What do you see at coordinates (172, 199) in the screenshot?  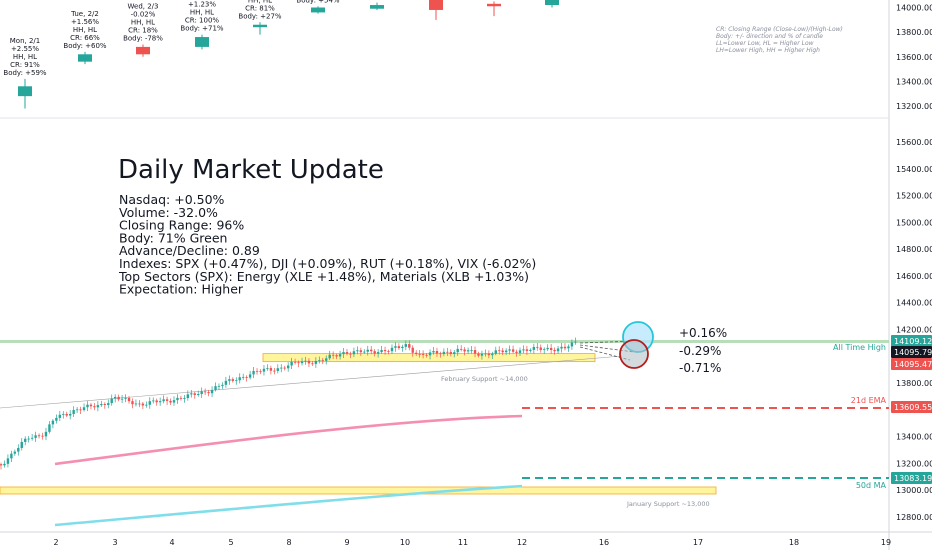 I see `summary-line: Nasdaq: +0.50%` at bounding box center [172, 199].